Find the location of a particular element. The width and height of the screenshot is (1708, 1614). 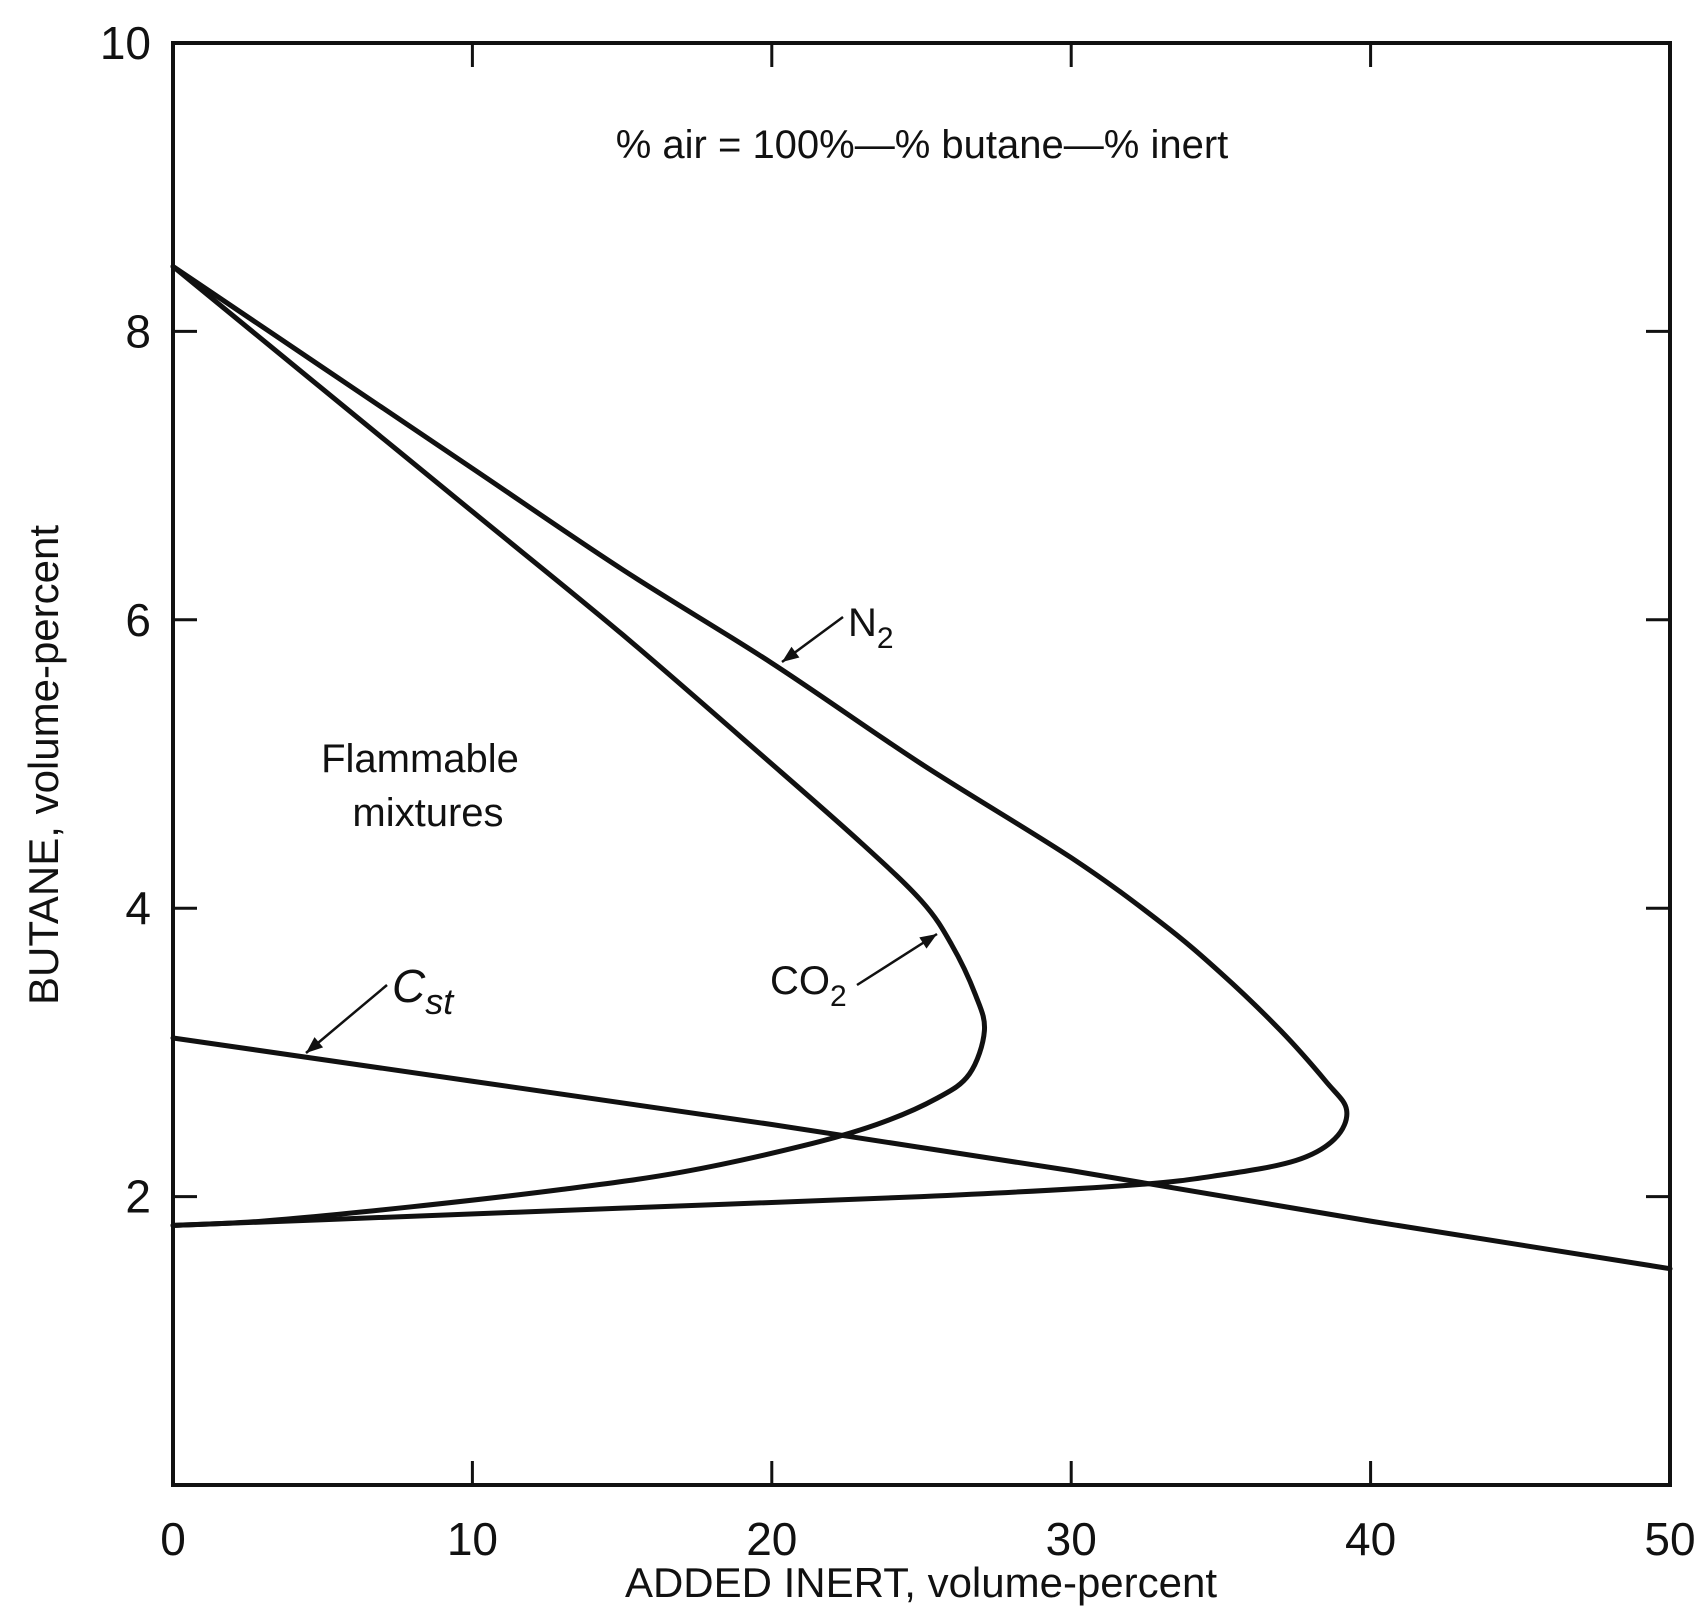

y-tick-label: 10 is located at coordinates (125, 43).